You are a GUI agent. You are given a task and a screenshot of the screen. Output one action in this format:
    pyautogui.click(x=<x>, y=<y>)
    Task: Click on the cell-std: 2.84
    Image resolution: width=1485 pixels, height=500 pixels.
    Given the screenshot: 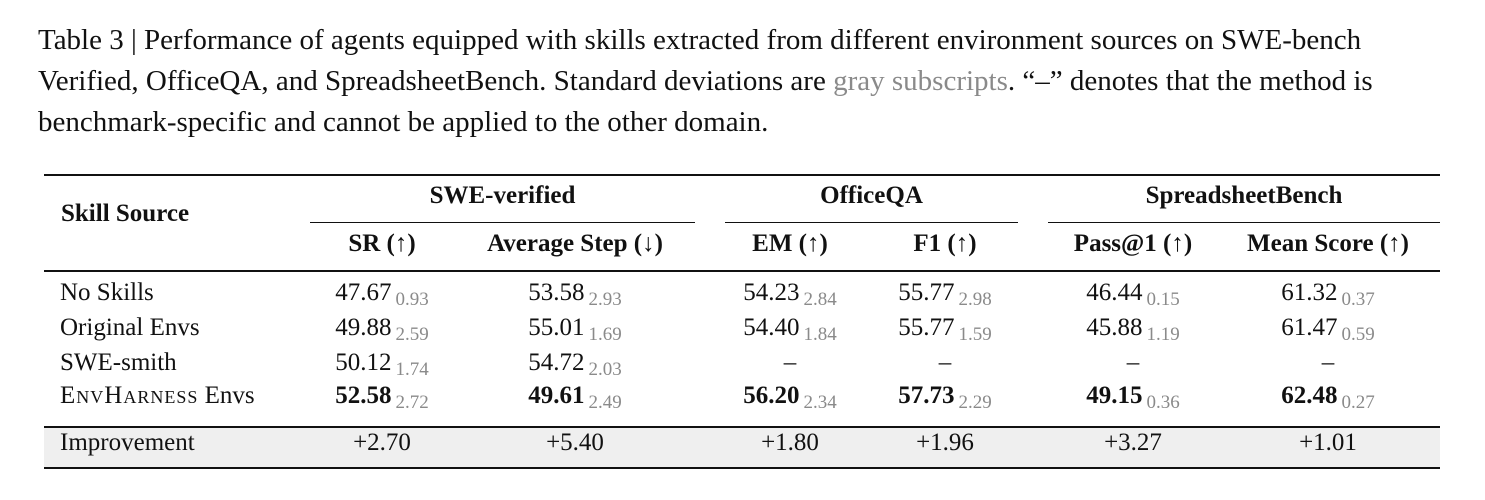 What is the action you would take?
    pyautogui.click(x=820, y=299)
    